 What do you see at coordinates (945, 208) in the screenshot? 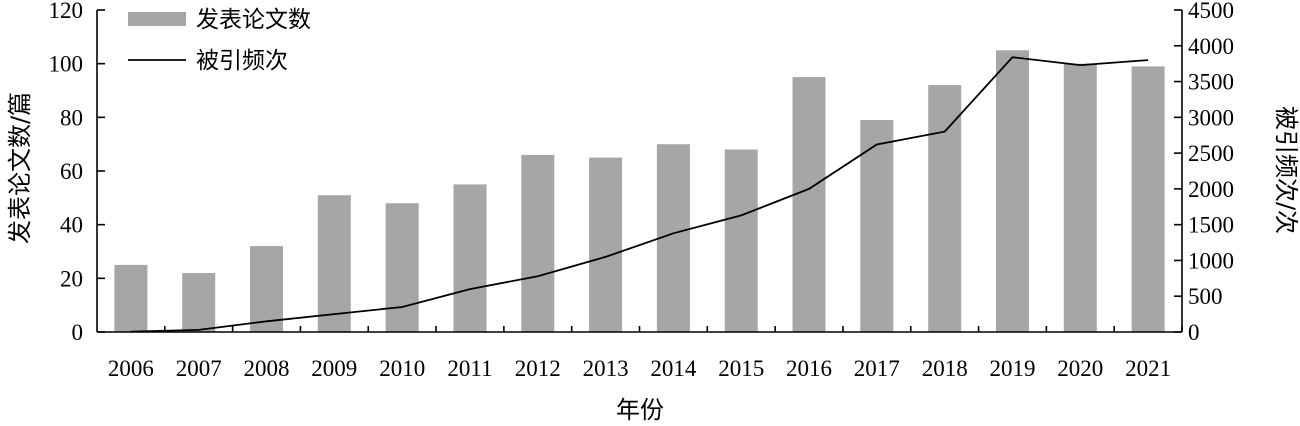
I see `bar-2018` at bounding box center [945, 208].